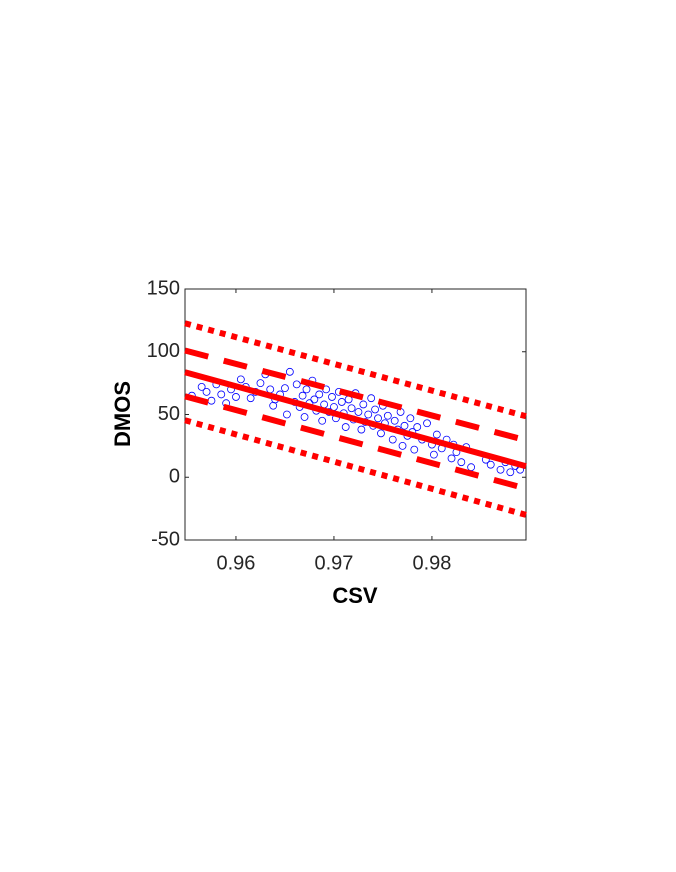 The height and width of the screenshot is (872, 676). Describe the element at coordinates (235, 563) in the screenshot. I see `x-tick-label: 0.96` at that location.